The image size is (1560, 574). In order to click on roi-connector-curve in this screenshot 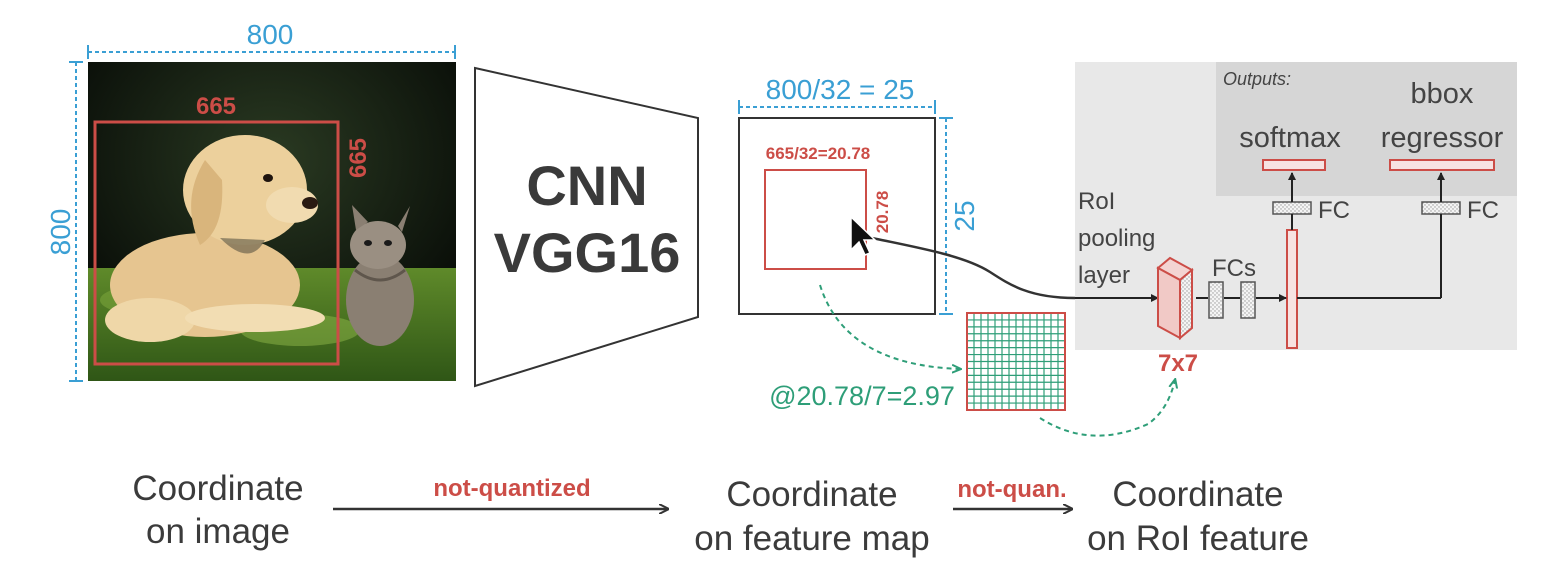, I will do `click(973, 268)`.